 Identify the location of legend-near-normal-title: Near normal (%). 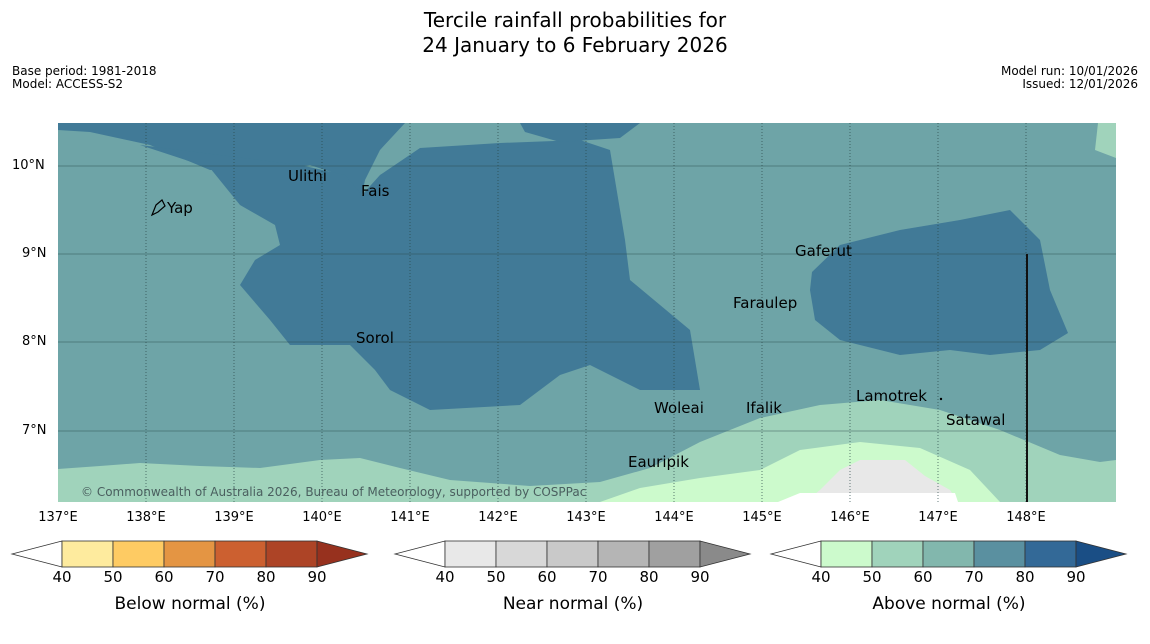
(573, 604).